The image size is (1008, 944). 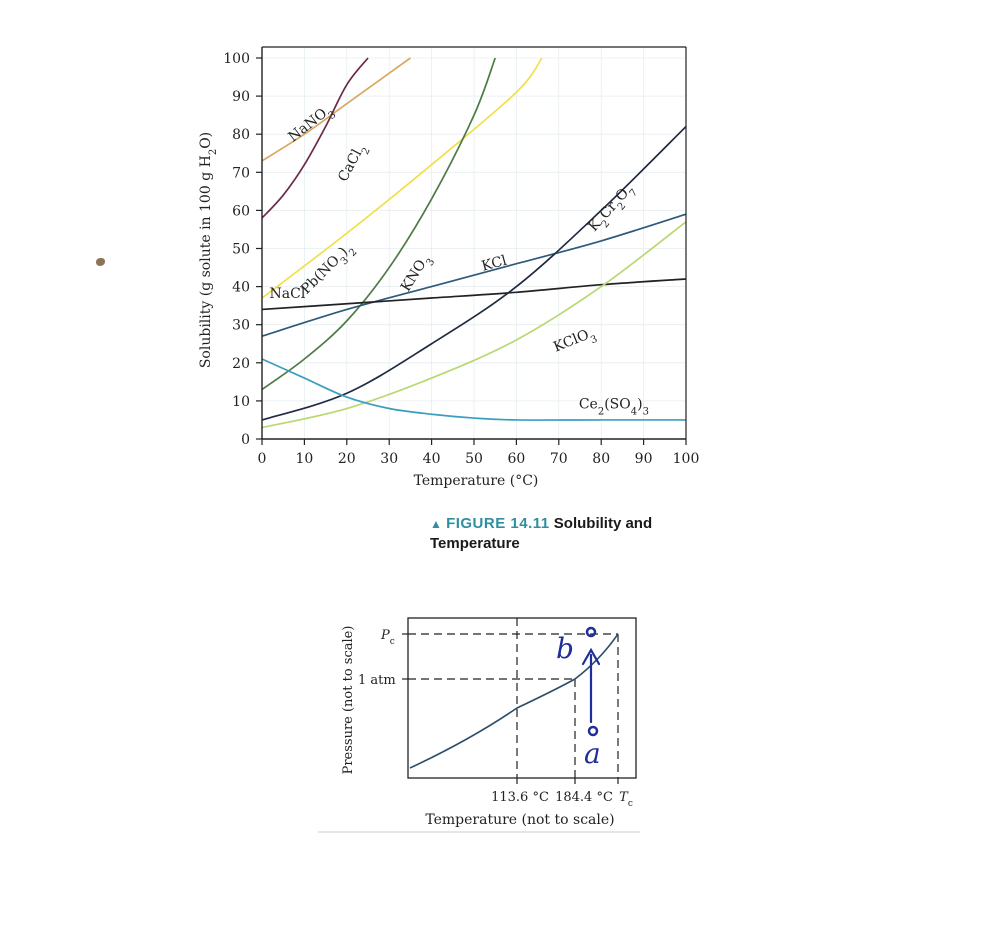 I want to click on series-pb-no3-2-line, so click(x=402, y=178).